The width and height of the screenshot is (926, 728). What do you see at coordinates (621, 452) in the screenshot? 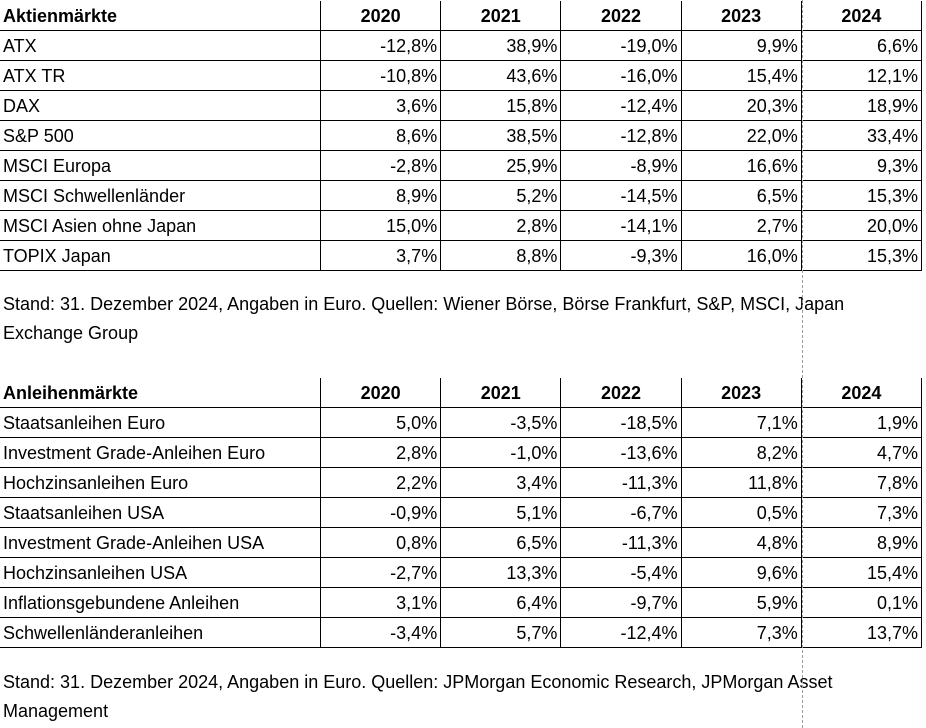
I see `return-value-cell: -13,6%` at bounding box center [621, 452].